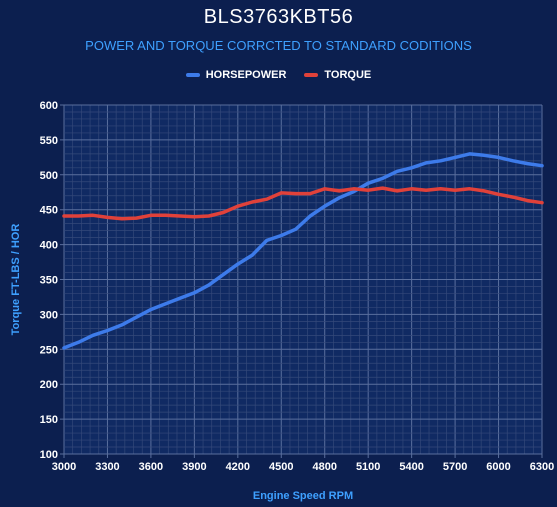 The width and height of the screenshot is (557, 507). I want to click on series-line-torque, so click(303, 203).